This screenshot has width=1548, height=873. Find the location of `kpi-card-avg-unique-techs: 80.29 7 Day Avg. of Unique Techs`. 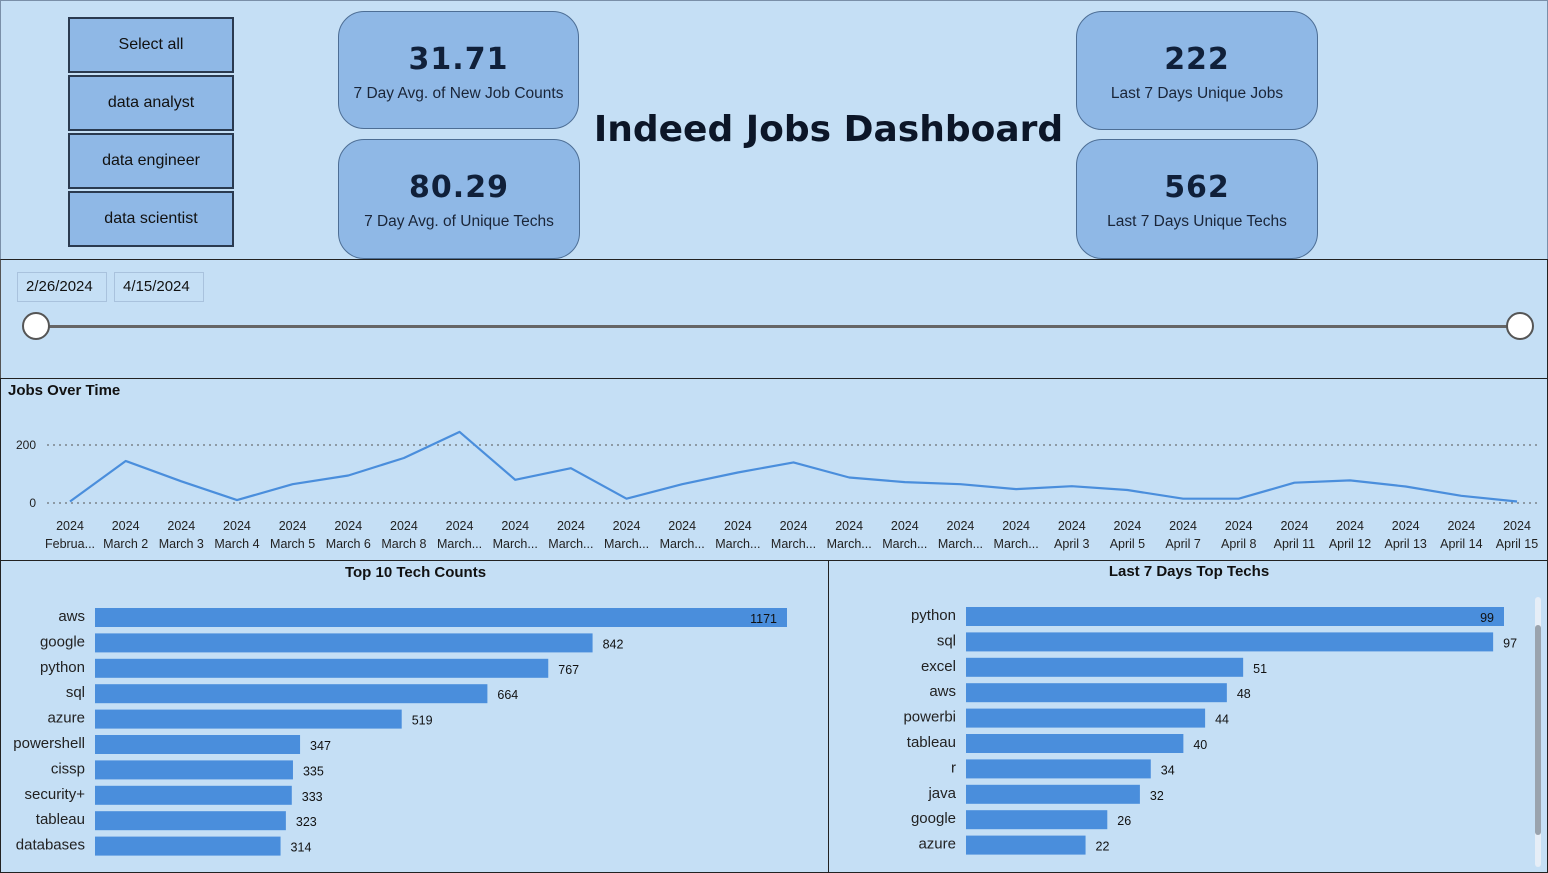

kpi-card-avg-unique-techs: 80.29 7 Day Avg. of Unique Techs is located at coordinates (459, 199).